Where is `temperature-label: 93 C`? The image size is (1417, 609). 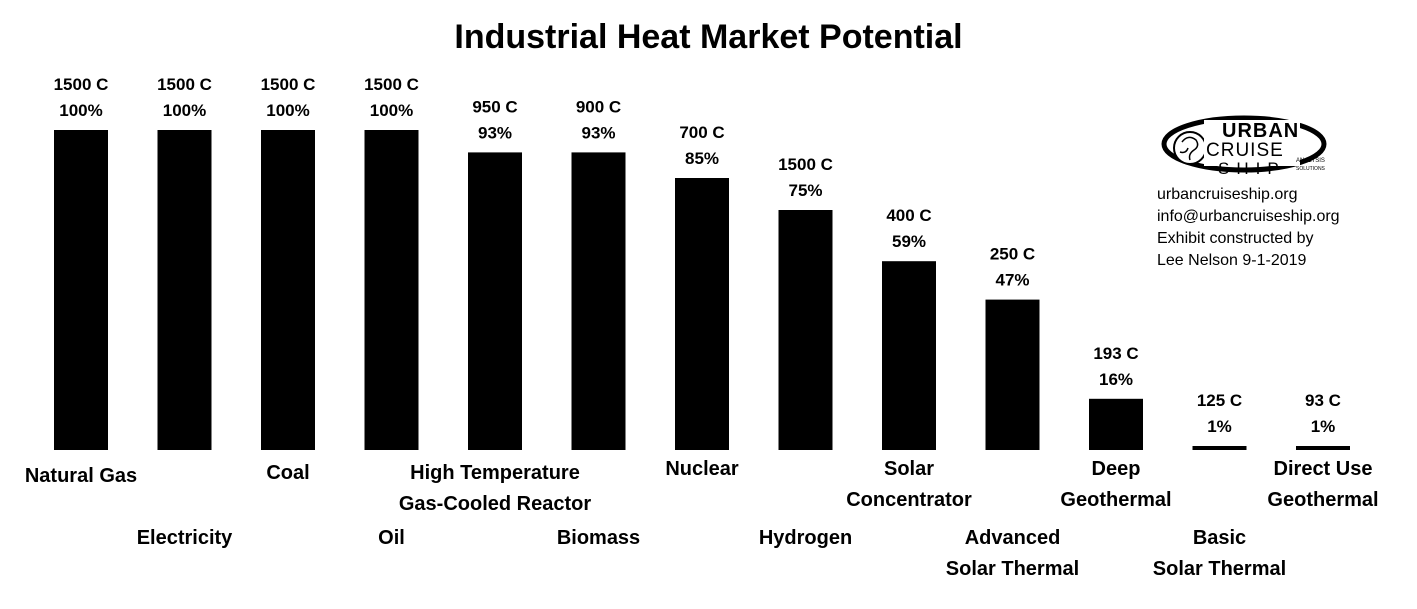
temperature-label: 93 C is located at coordinates (1323, 400).